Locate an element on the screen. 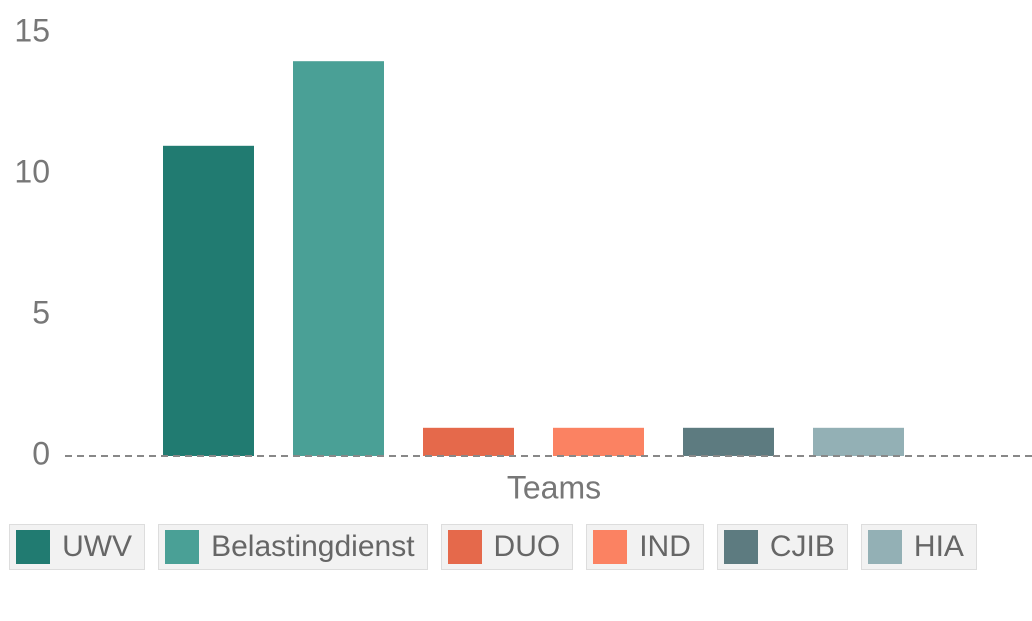 The height and width of the screenshot is (621, 1032). legend-label: CJIB is located at coordinates (802, 546).